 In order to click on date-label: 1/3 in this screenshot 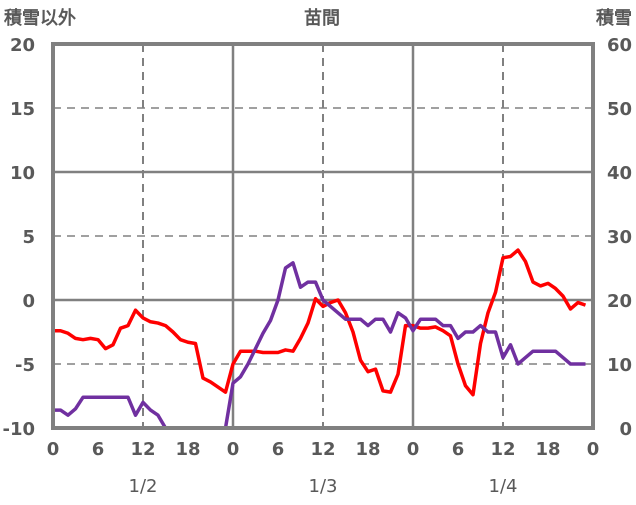, I will do `click(323, 486)`.